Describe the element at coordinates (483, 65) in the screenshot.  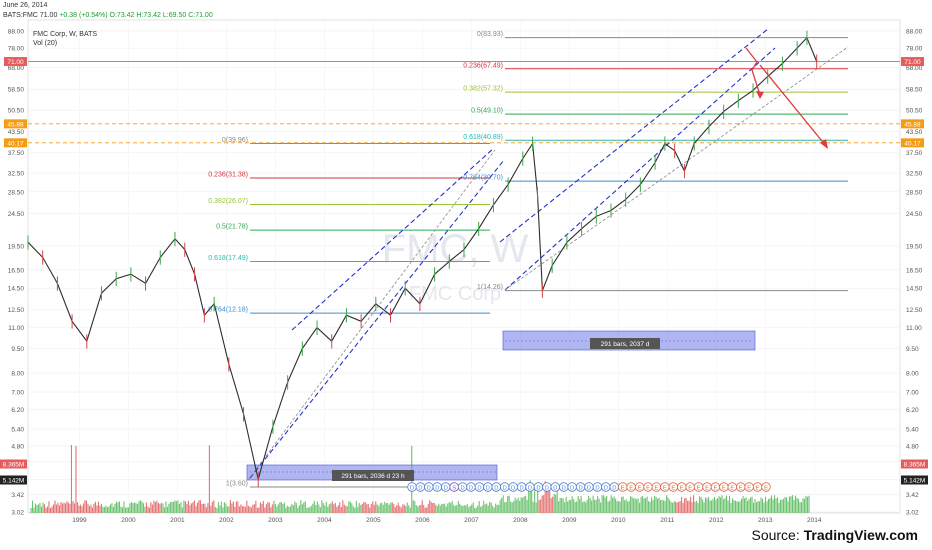
I see `fib-2009-label: 0.236(67.49)` at that location.